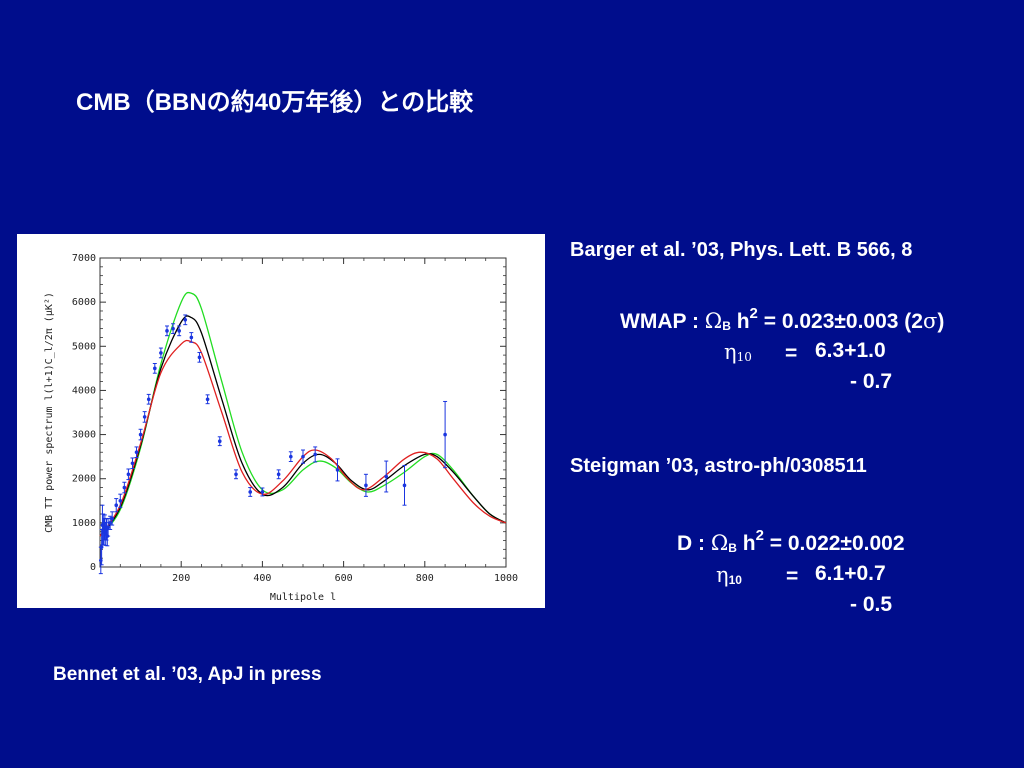  Describe the element at coordinates (344, 578) in the screenshot. I see `x-tick-label: 600` at that location.